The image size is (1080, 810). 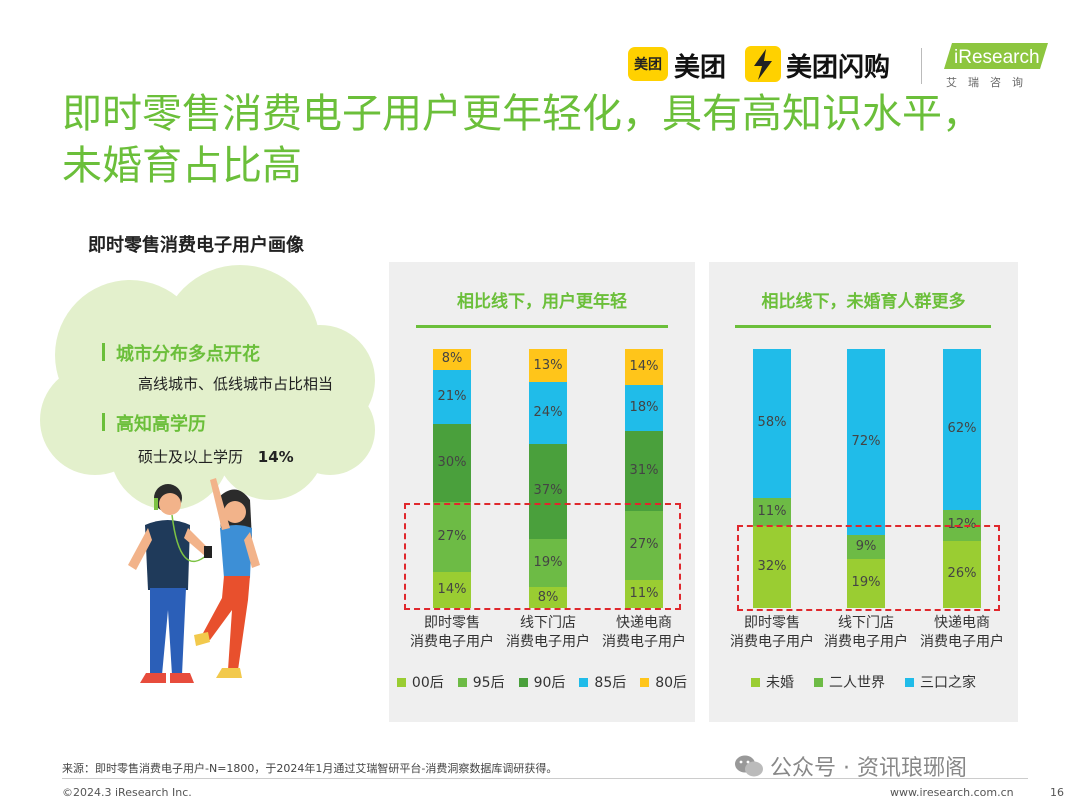 I want to click on bar-value-label: 31%, so click(x=644, y=470).